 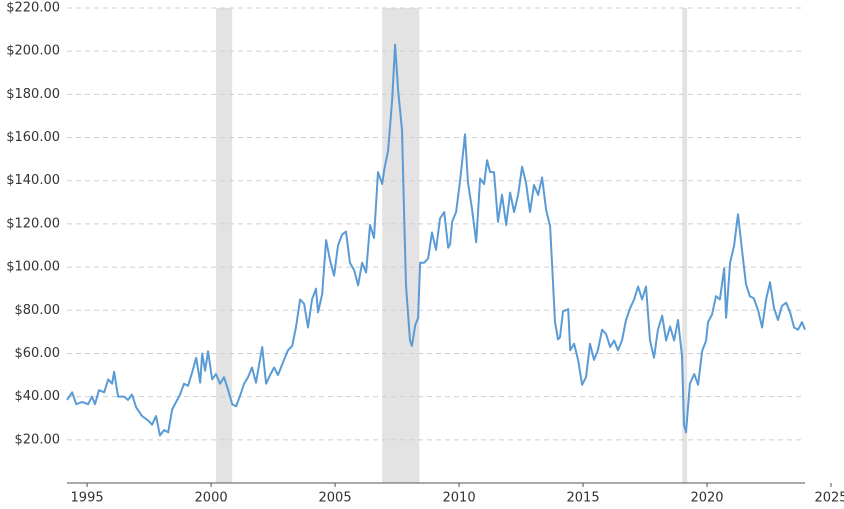 I want to click on x-tick-label: 2015, so click(x=583, y=498).